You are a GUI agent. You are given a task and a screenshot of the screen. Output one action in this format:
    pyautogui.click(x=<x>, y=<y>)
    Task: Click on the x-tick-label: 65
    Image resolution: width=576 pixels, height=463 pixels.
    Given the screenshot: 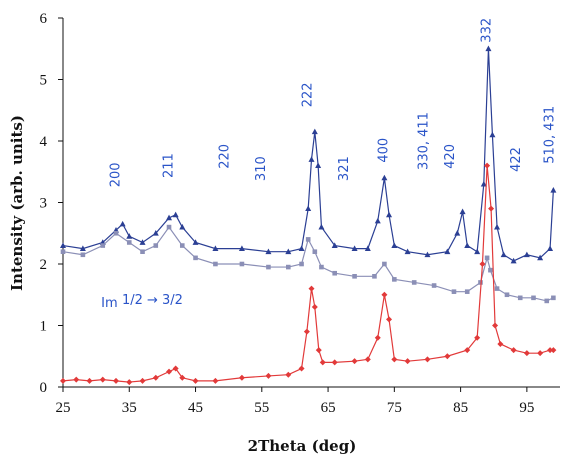 What is the action you would take?
    pyautogui.click(x=328, y=408)
    